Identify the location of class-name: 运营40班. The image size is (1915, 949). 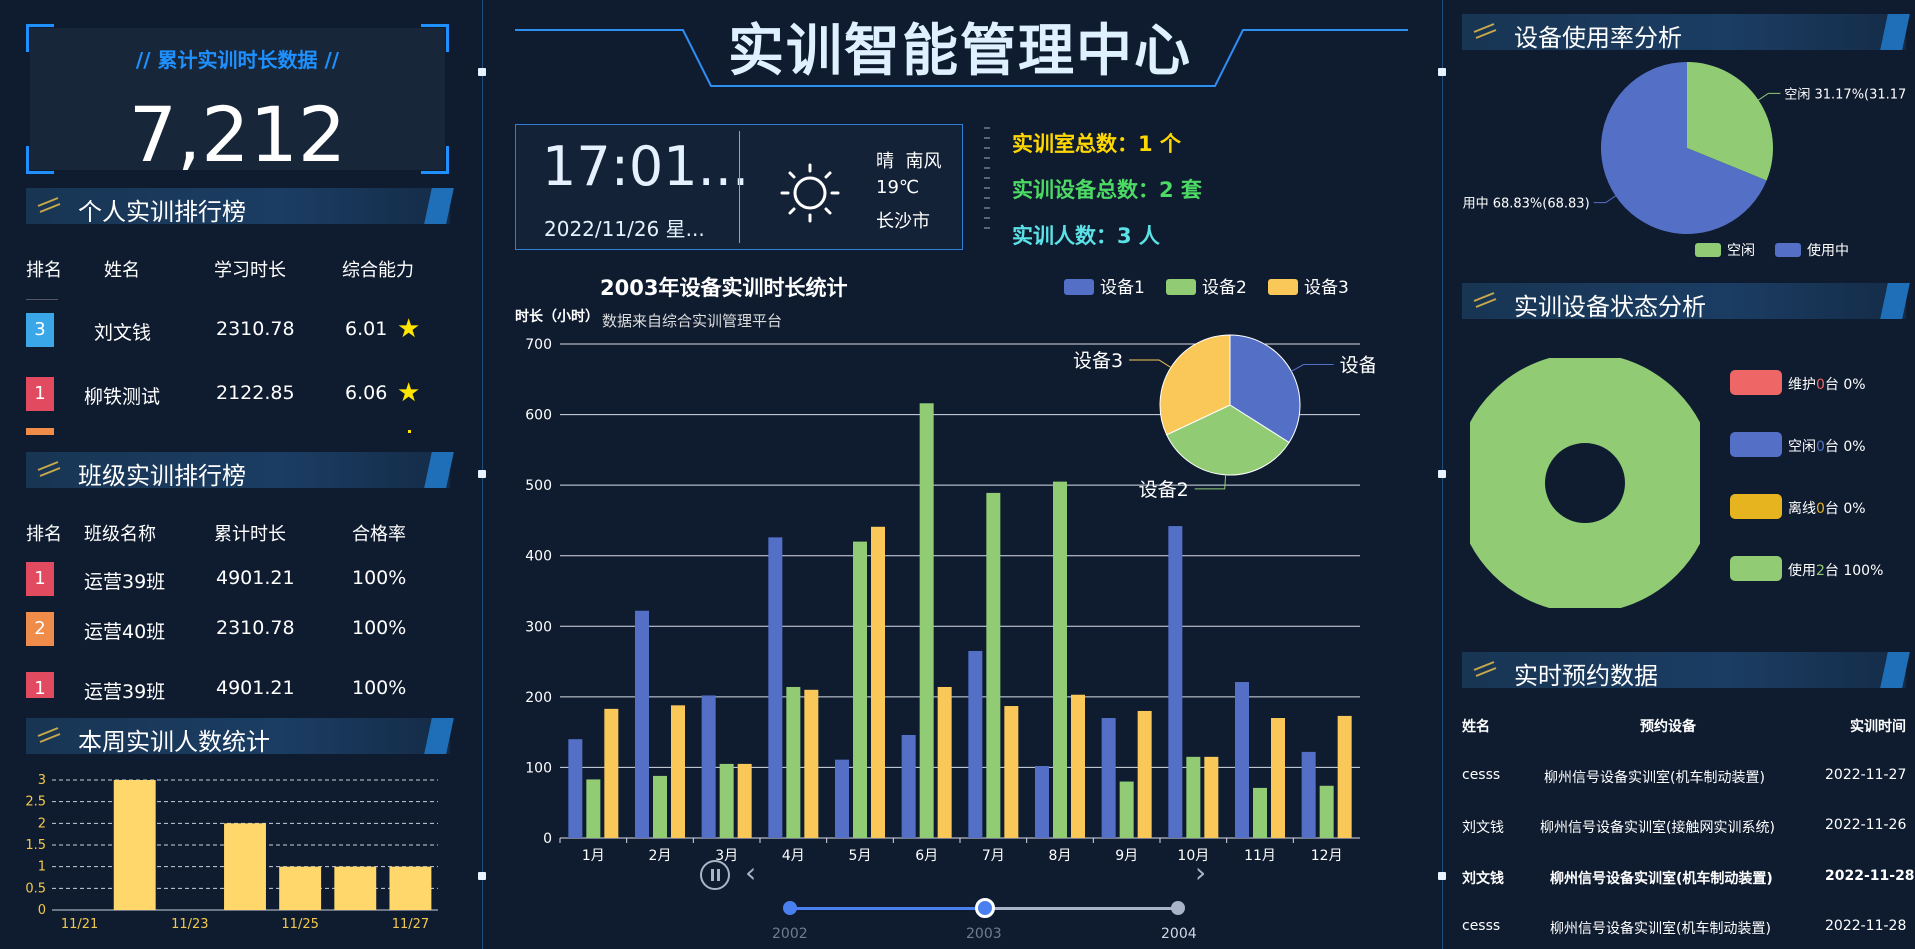
(125, 632).